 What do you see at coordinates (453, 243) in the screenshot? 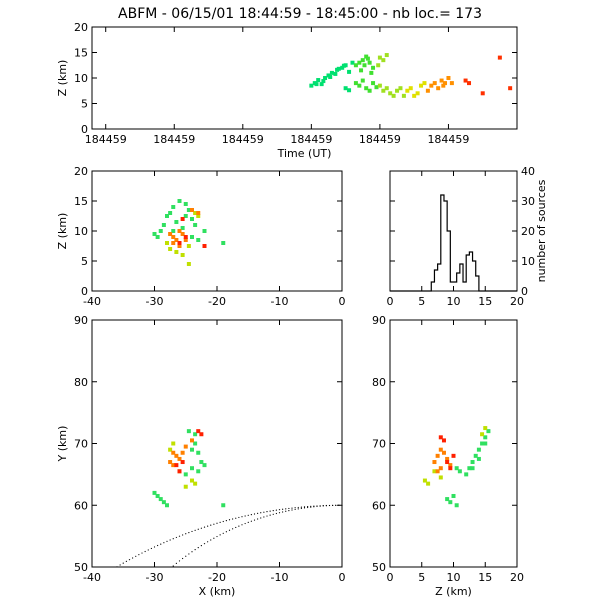
I see `histogram-line` at bounding box center [453, 243].